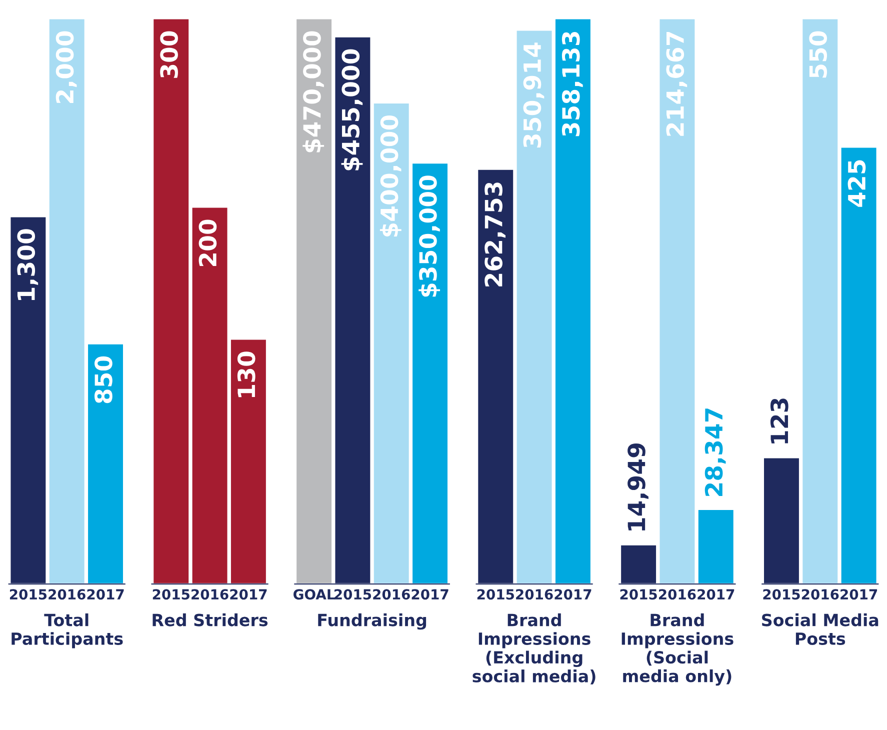 Image resolution: width=887 pixels, height=730 pixels. I want to click on data-label: 550, so click(818, 54).